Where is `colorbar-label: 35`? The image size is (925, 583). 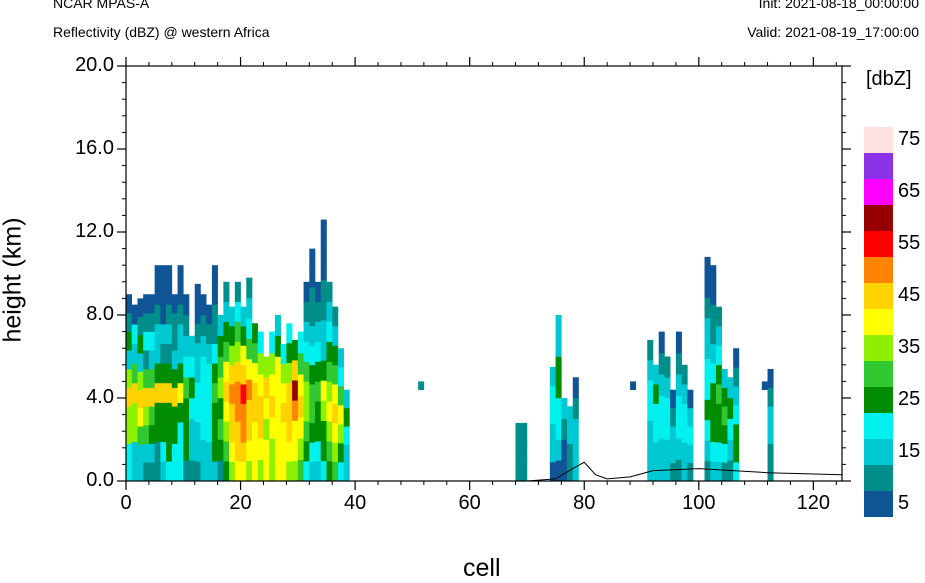 colorbar-label: 35 is located at coordinates (909, 347).